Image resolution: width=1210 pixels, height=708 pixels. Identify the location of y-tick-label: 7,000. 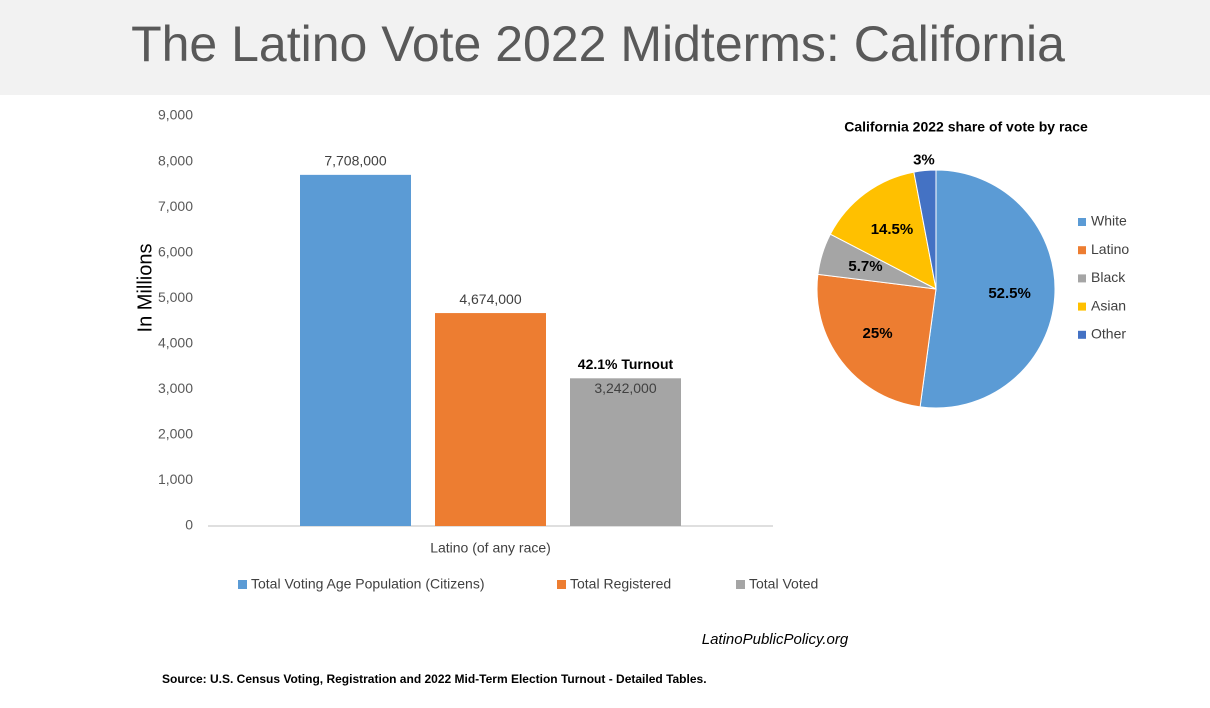
(175, 206).